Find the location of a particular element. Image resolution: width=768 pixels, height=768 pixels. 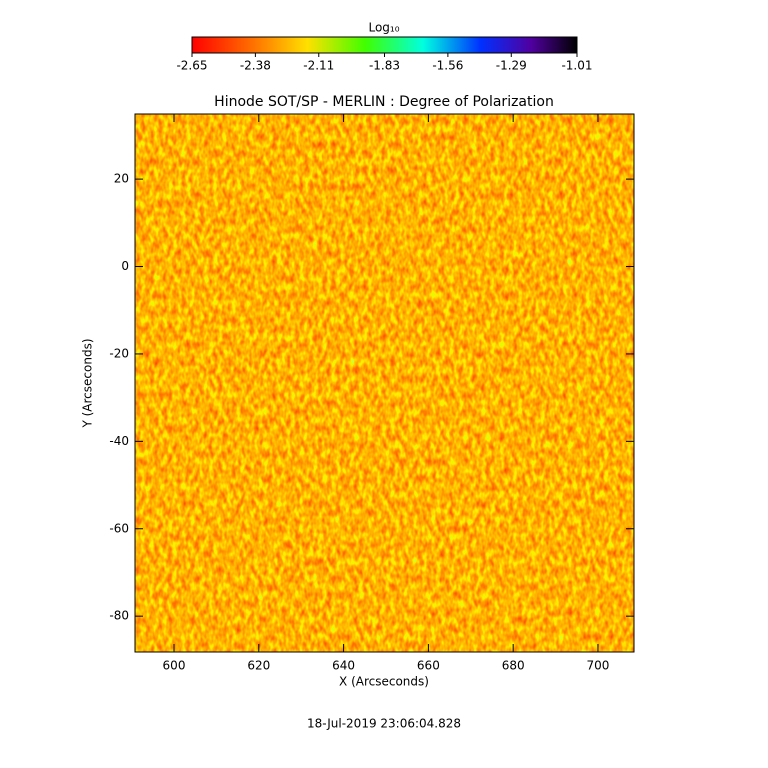

y-tick-label: 20 is located at coordinates (121, 179).